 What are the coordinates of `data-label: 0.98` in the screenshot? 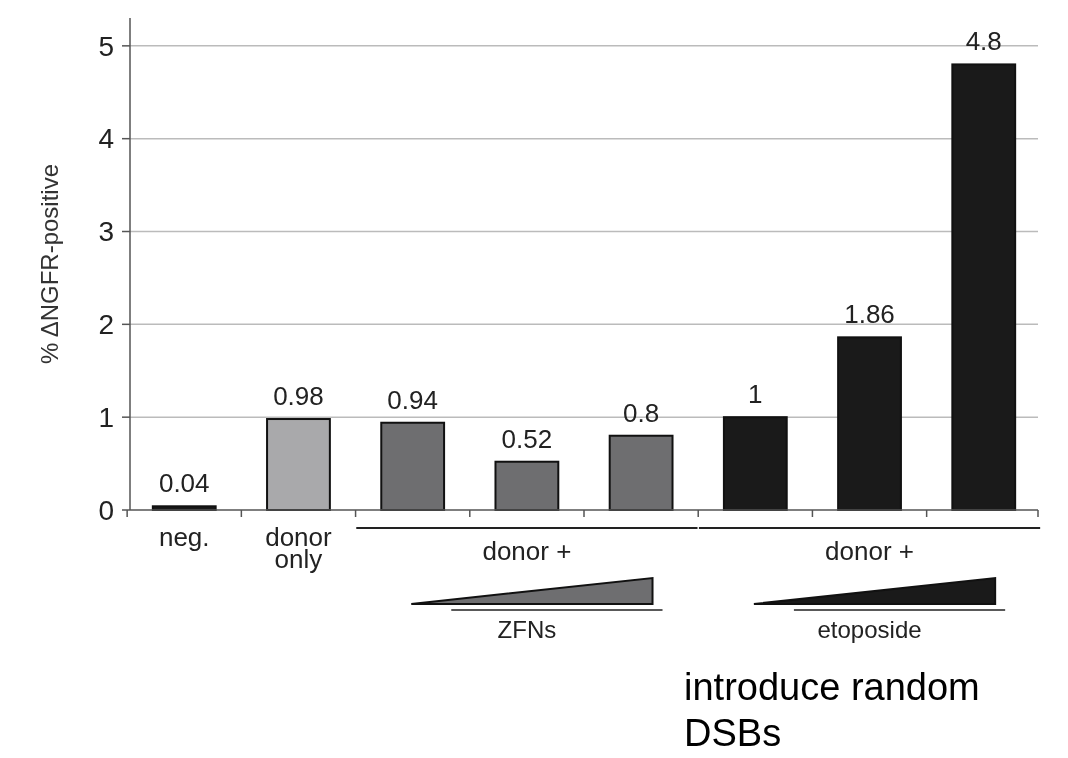 It's located at (298, 396).